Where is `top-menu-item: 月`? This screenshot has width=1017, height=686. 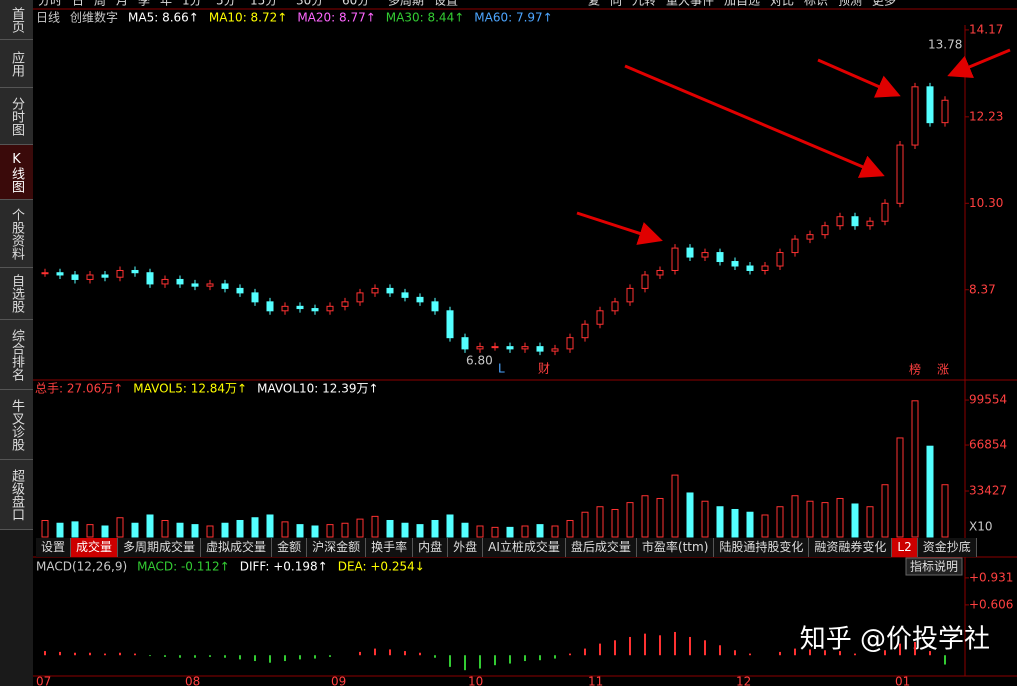 top-menu-item: 月 is located at coordinates (122, 4).